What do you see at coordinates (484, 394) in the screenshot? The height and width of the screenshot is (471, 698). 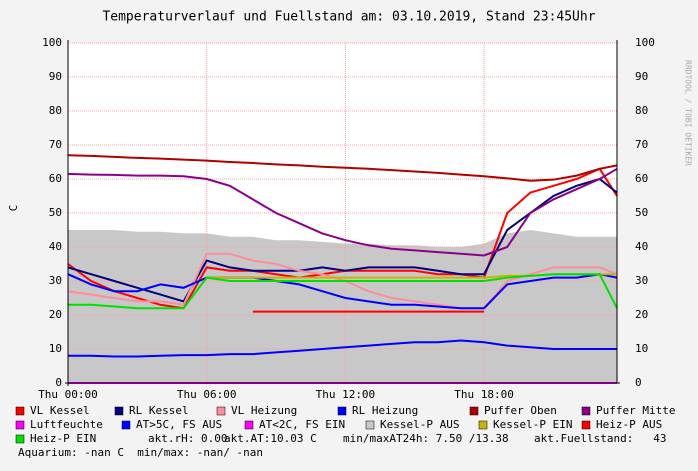 I see `x-tick-label: Thu 18:00` at bounding box center [484, 394].